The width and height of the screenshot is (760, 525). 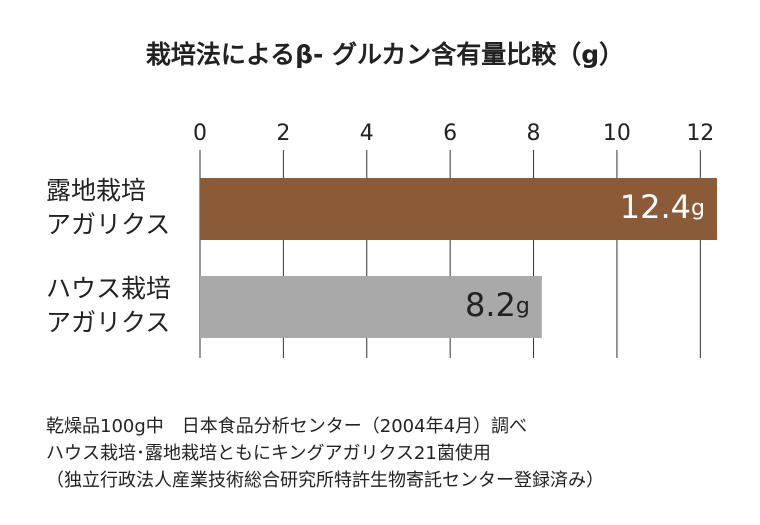 I want to click on footnote: （独立行政法人産業技術総合研究所特許生物寄託センター登録済み）, so click(x=325, y=480).